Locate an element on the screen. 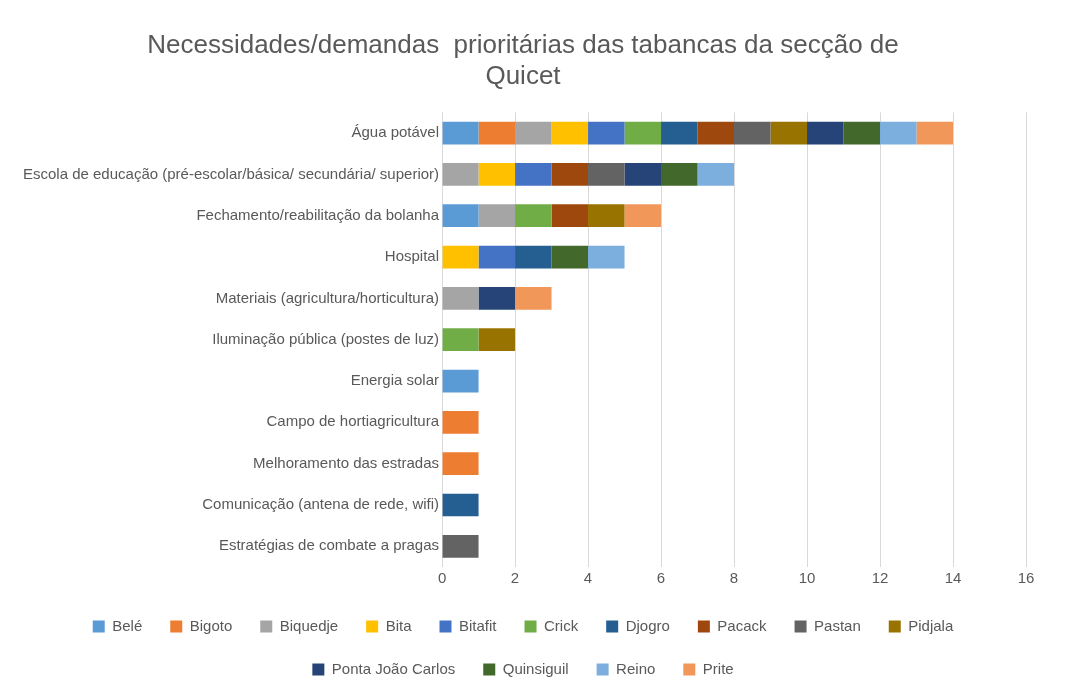 The height and width of the screenshot is (697, 1066). y-tick-label: Fechamento/reabilitação da bolanha is located at coordinates (318, 214).